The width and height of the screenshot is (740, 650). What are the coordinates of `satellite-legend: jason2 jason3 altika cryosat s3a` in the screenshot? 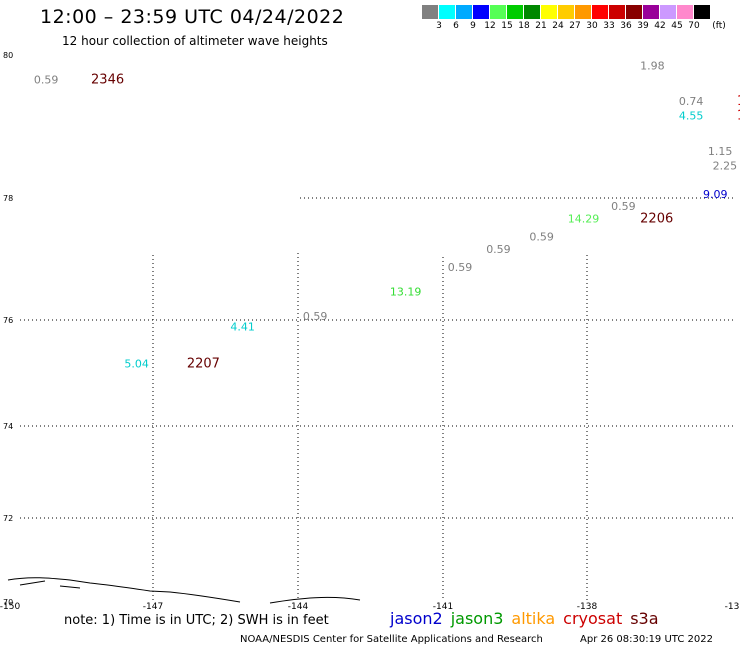 It's located at (528, 618).